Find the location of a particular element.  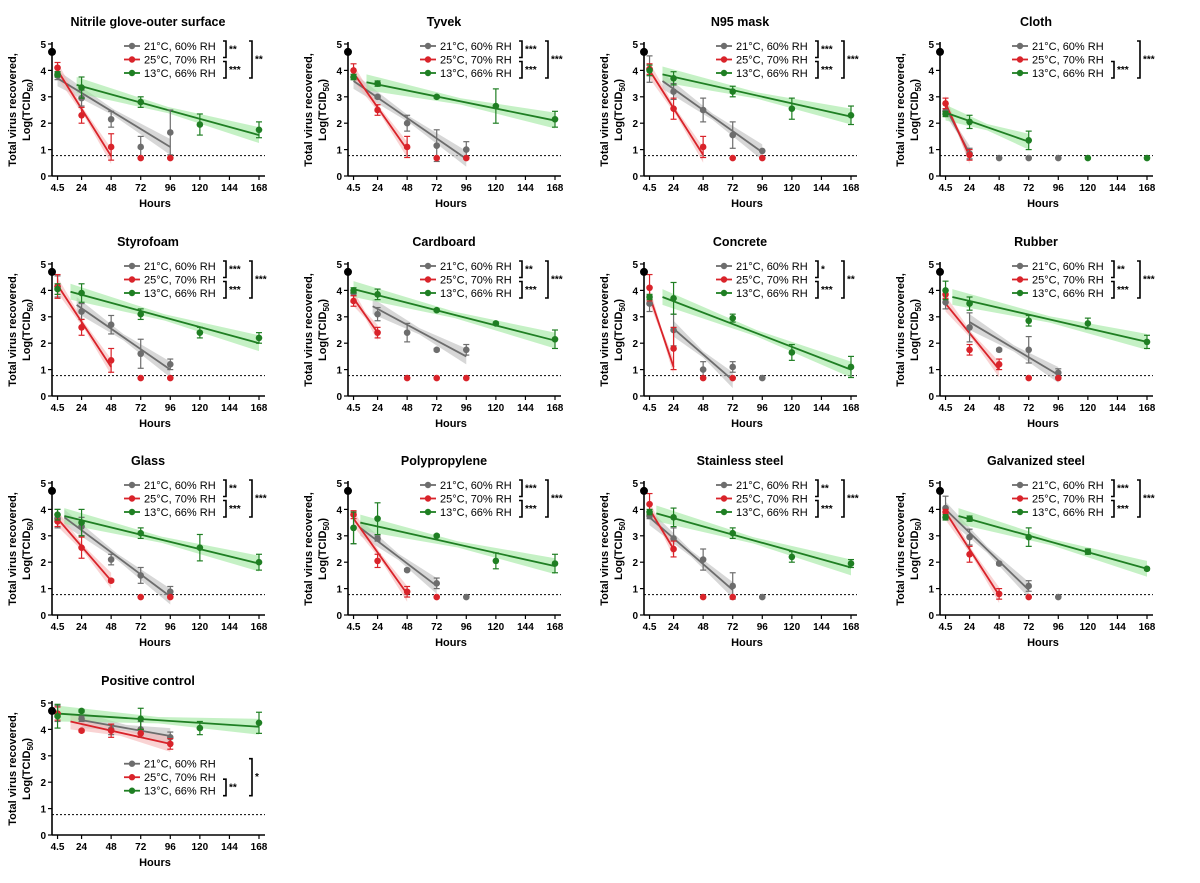

y-axis-label-units: Log(TCID50) is located at coordinates (28, 110).